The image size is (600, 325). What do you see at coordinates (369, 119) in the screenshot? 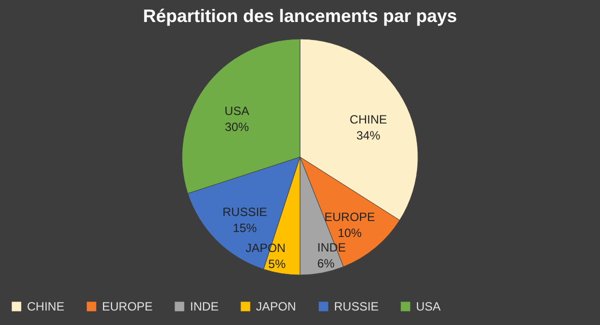
I see `slice-label: CHINE` at bounding box center [369, 119].